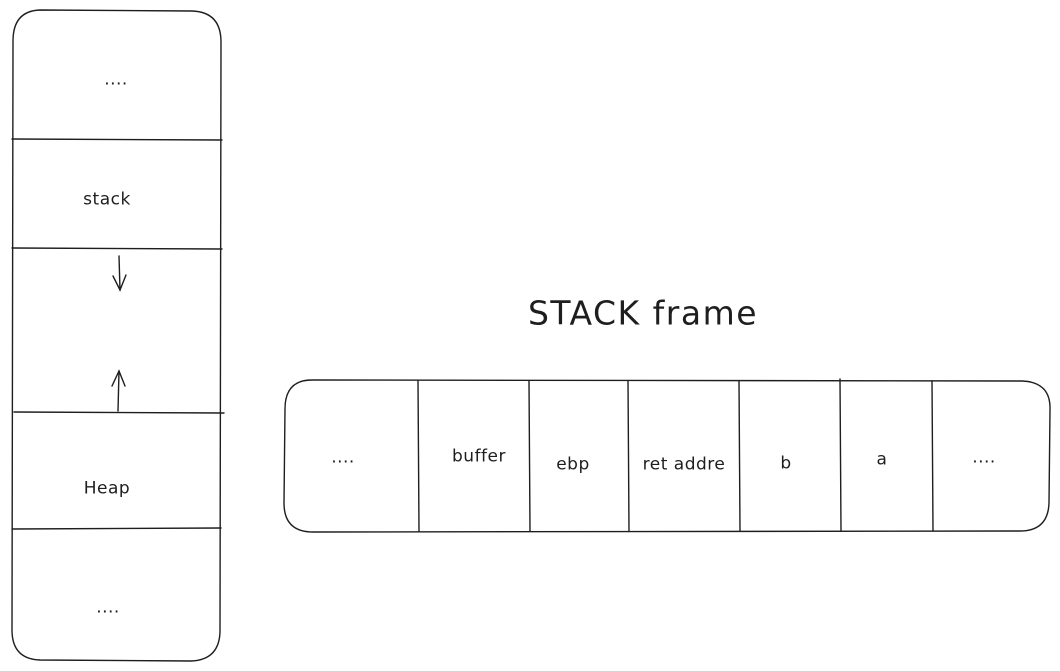 Image resolution: width=1060 pixels, height=671 pixels. What do you see at coordinates (643, 313) in the screenshot?
I see `stack-frame-title: STACK frame` at bounding box center [643, 313].